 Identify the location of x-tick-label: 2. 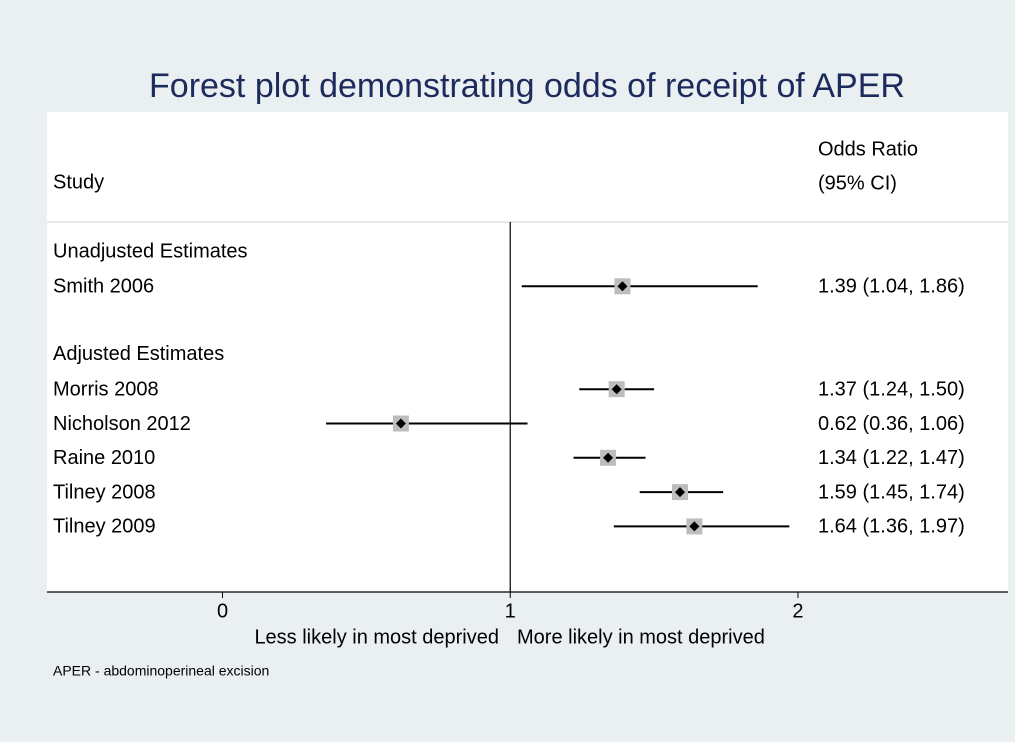
(797, 611).